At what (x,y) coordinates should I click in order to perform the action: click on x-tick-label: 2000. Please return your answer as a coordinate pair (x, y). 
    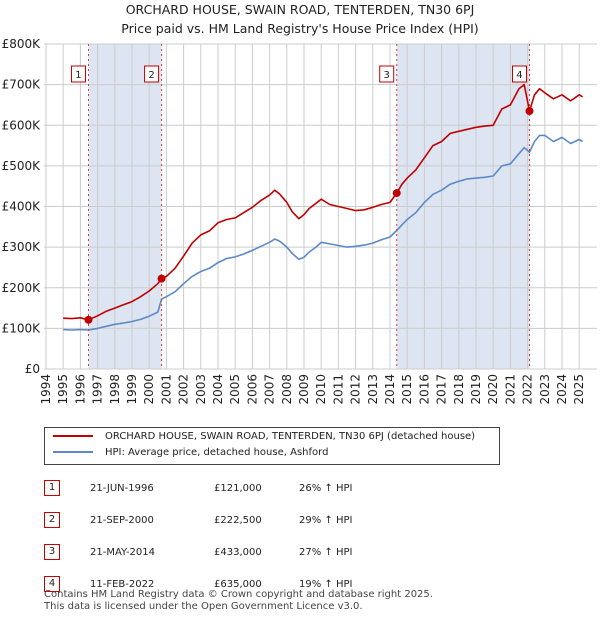
    Looking at the image, I should click on (149, 389).